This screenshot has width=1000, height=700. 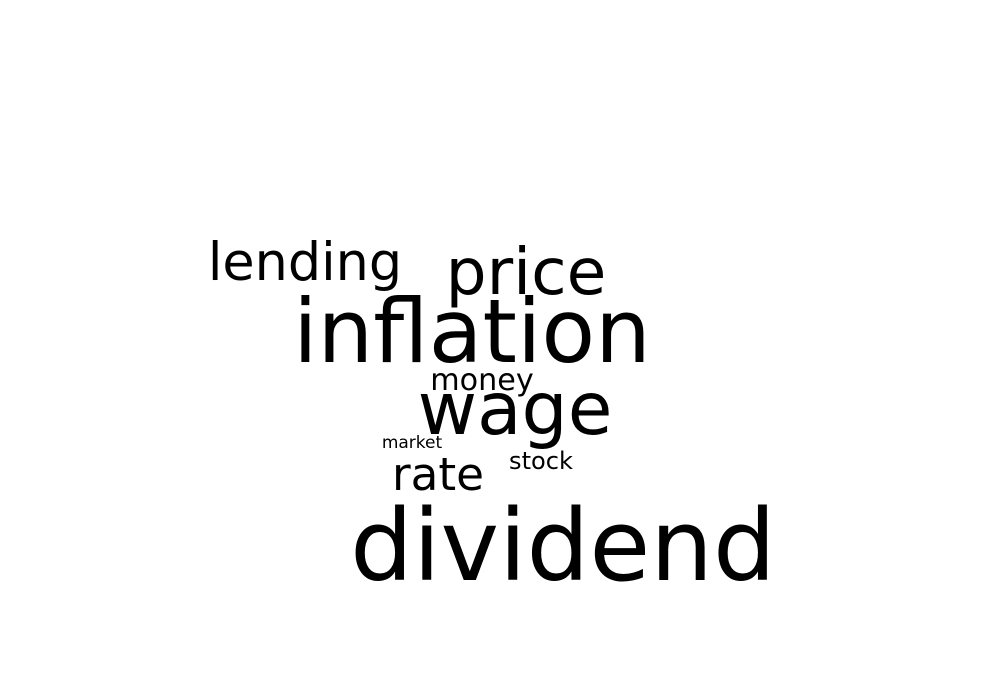 I want to click on word-inflation: inflation, so click(x=472, y=331).